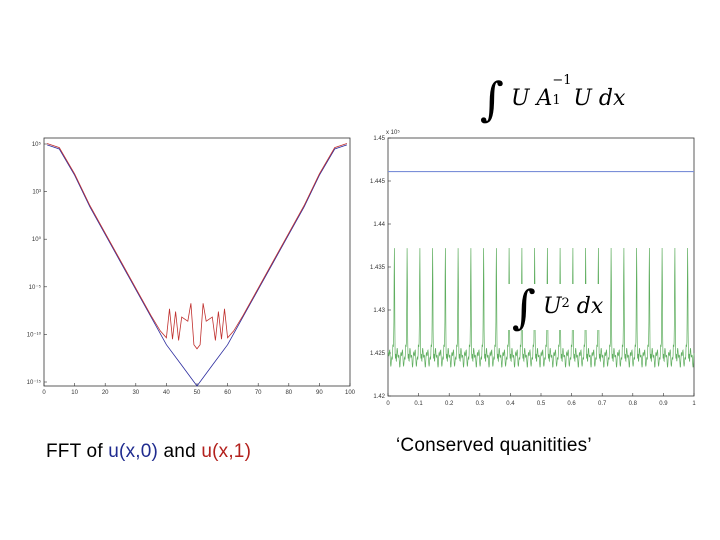  Describe the element at coordinates (562, 80) in the screenshot. I see `formula-sup: −1` at that location.